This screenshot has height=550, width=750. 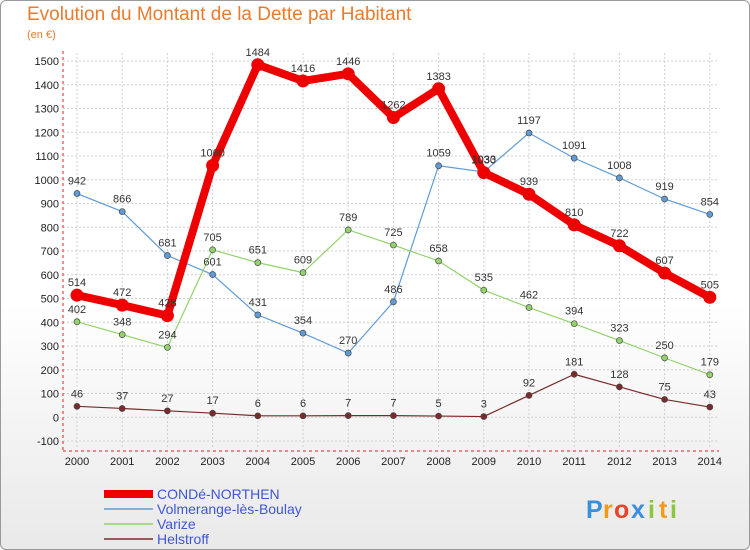 I want to click on data-label-conde-northen: 810, so click(x=574, y=213).